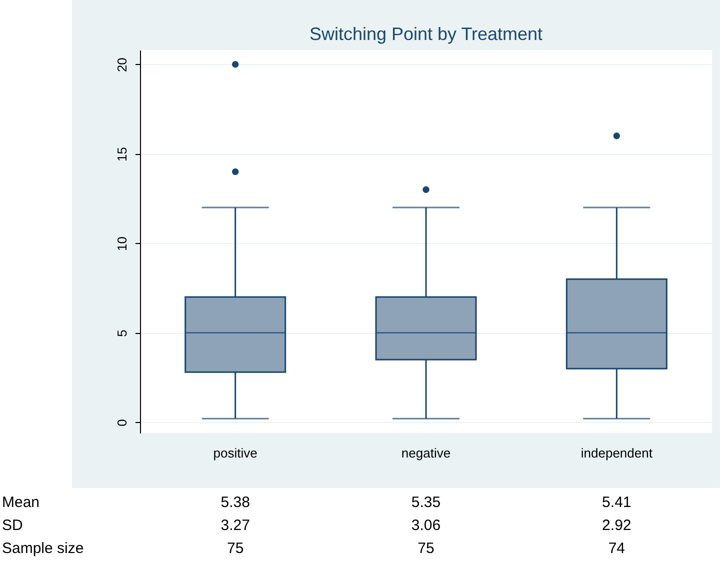  I want to click on text: 5.38, so click(235, 502).